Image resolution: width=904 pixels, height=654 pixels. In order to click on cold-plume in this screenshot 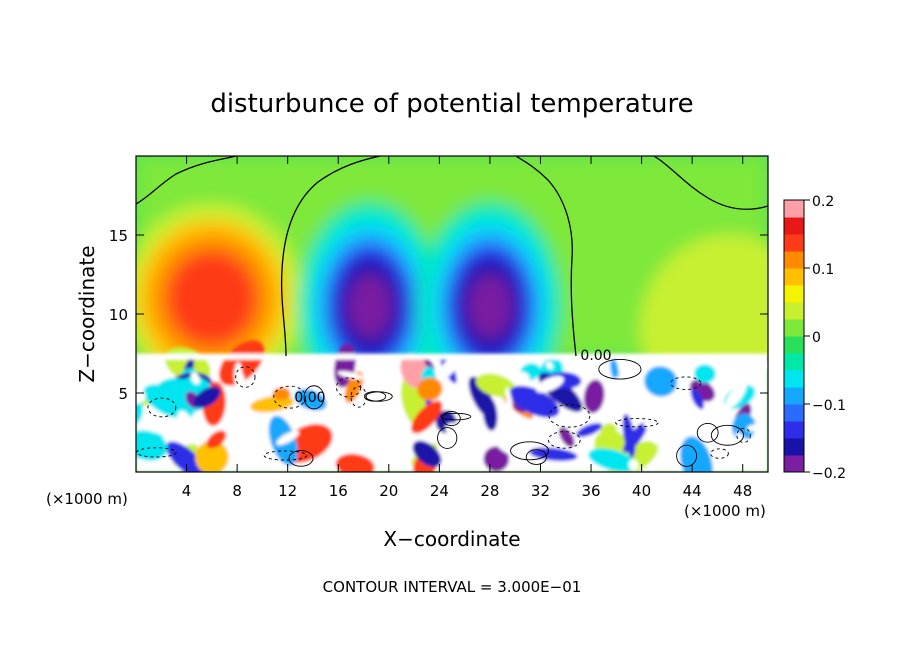, I will do `click(490, 306)`.